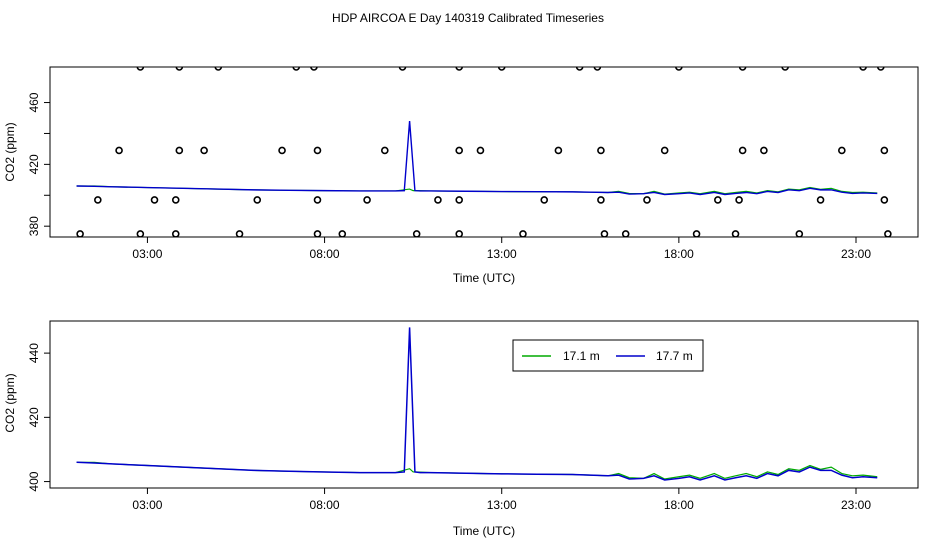  What do you see at coordinates (10, 402) in the screenshot?
I see `bottom-panel-ylabel: CO2 (ppm)` at bounding box center [10, 402].